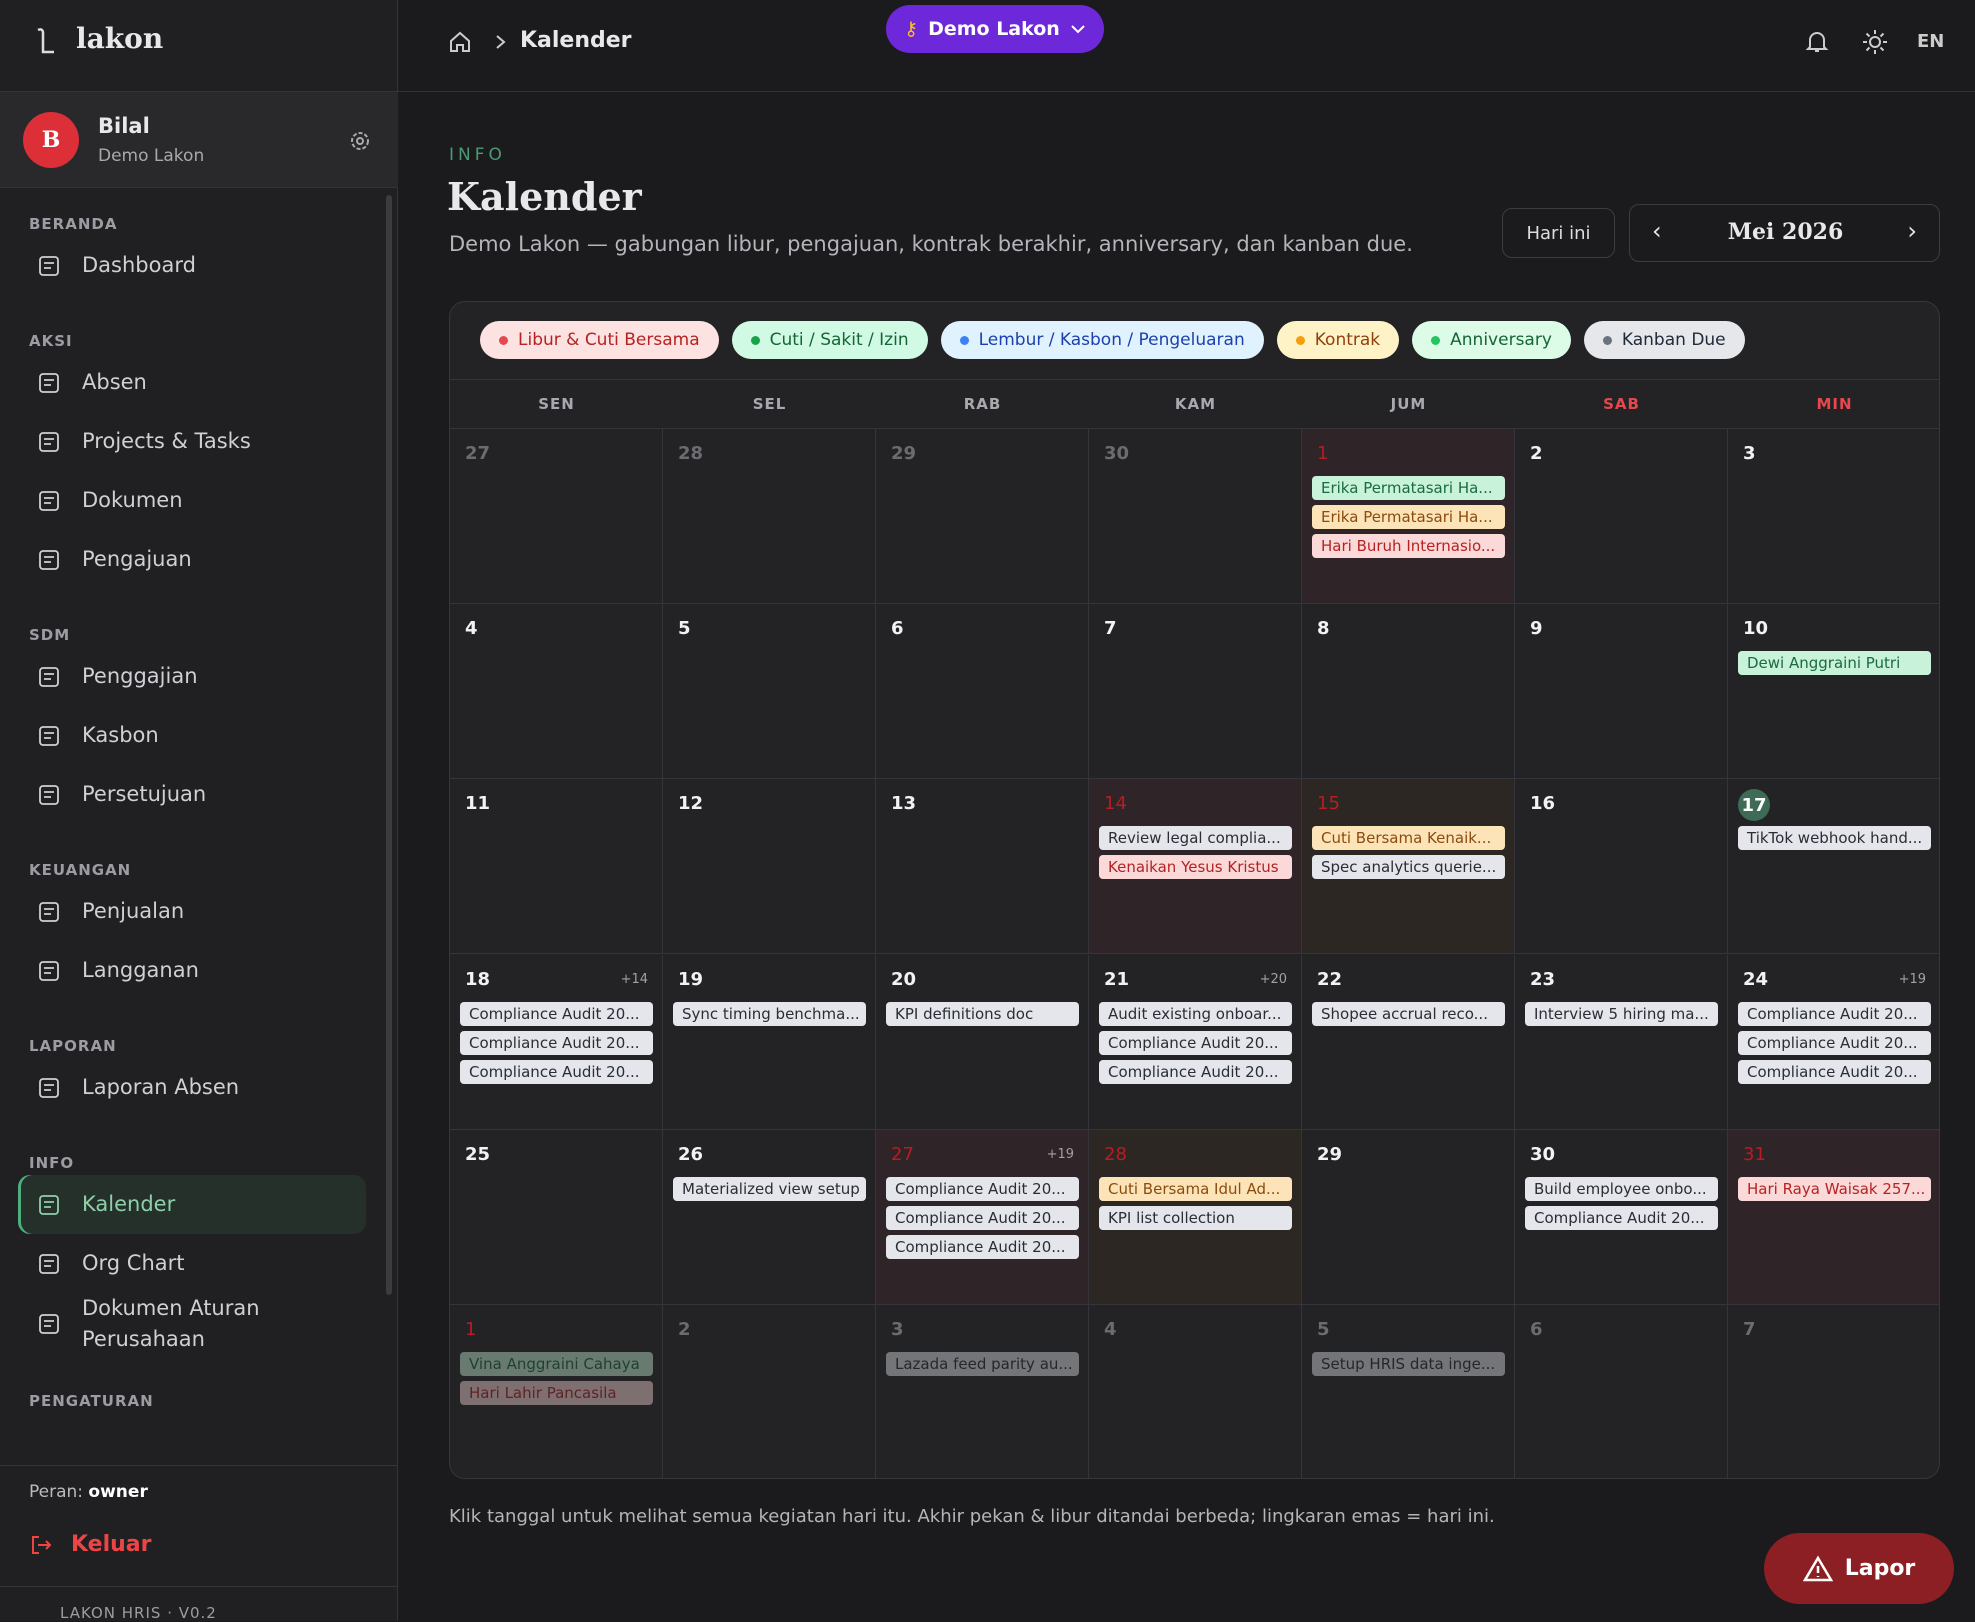 The image size is (1975, 1622). What do you see at coordinates (769, 1217) in the screenshot?
I see `day-cell: 26 Materialized view setup` at bounding box center [769, 1217].